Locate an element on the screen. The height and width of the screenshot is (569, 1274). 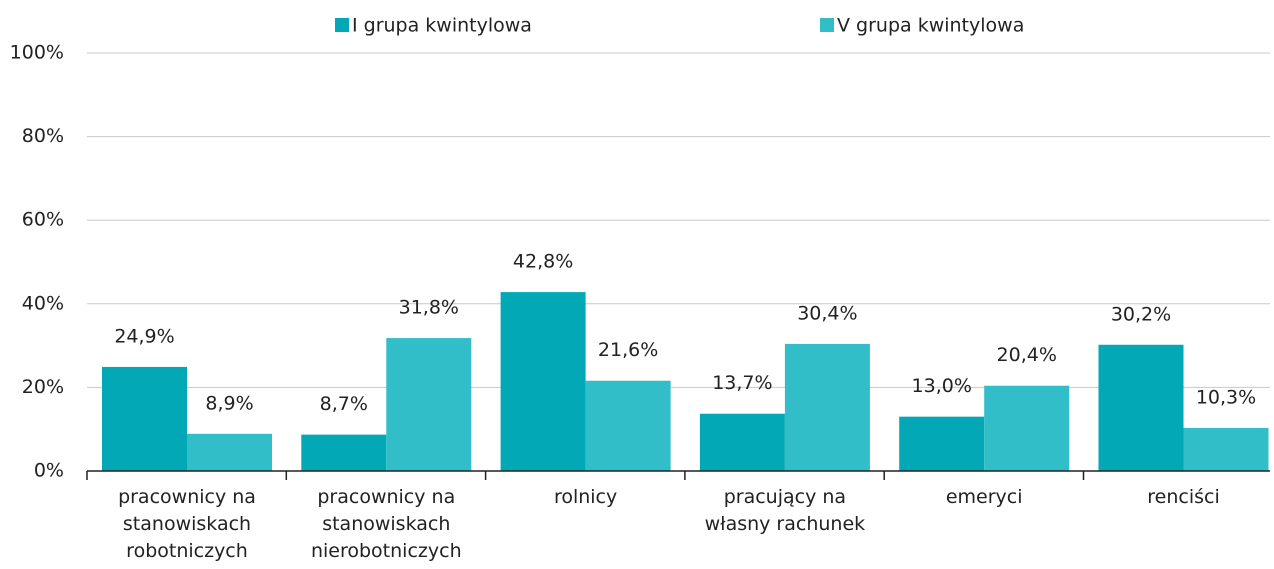
y-tick-label: 0% is located at coordinates (49, 471).